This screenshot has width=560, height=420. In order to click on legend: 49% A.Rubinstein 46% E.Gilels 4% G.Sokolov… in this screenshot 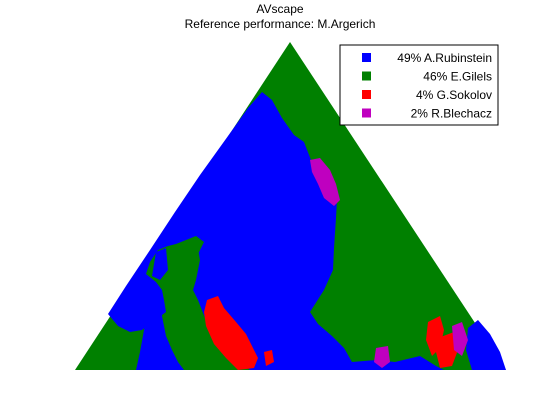, I will do `click(419, 85)`.